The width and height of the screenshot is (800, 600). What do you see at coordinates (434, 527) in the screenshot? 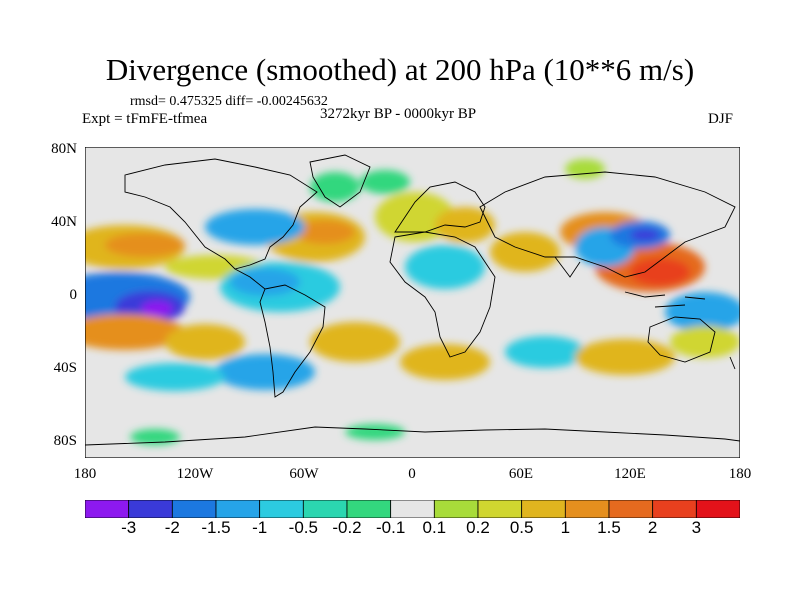
I see `colorbar-label: 0.1` at bounding box center [434, 527].